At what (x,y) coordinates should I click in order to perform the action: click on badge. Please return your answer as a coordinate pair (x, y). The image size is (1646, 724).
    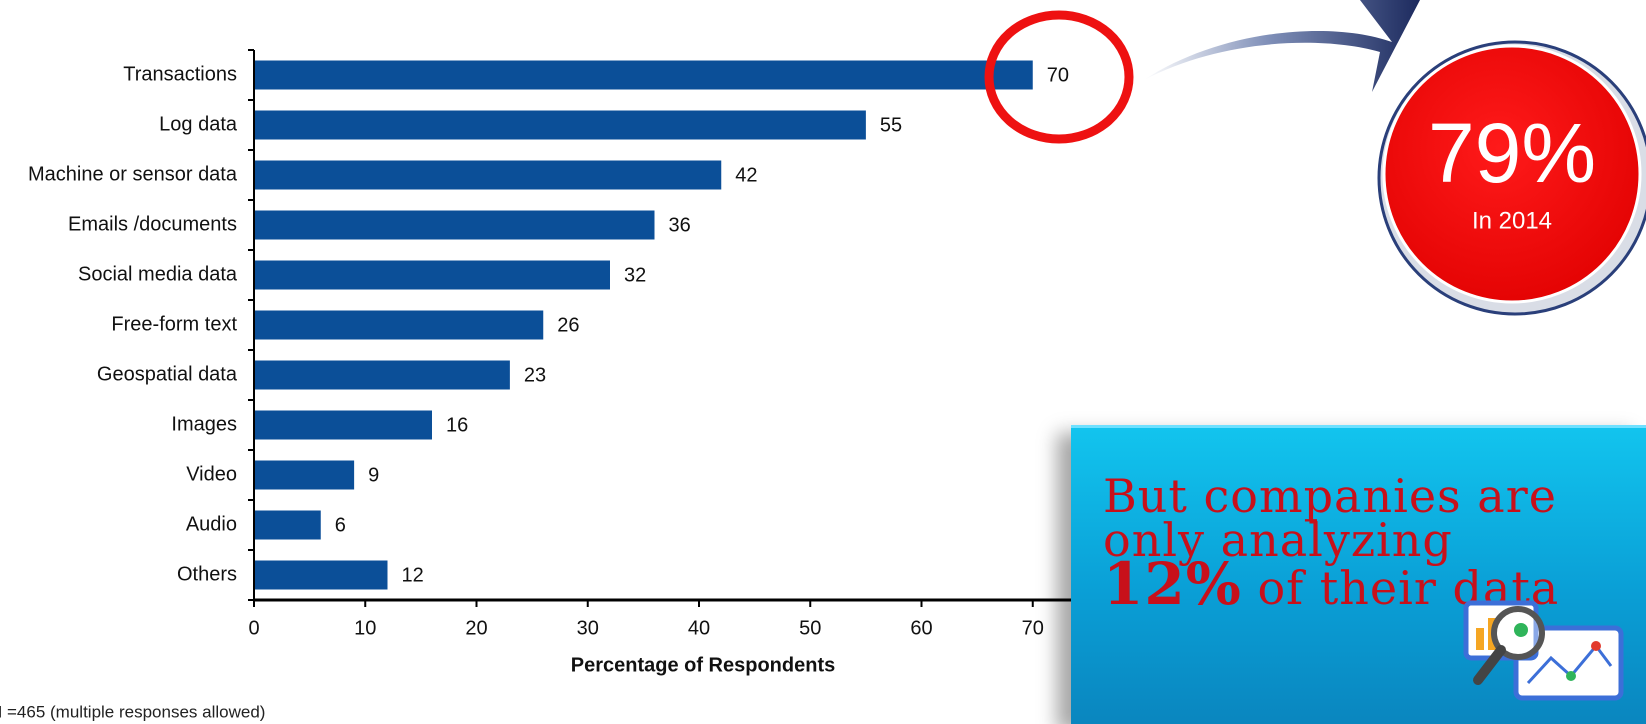
    Looking at the image, I should click on (1512, 174).